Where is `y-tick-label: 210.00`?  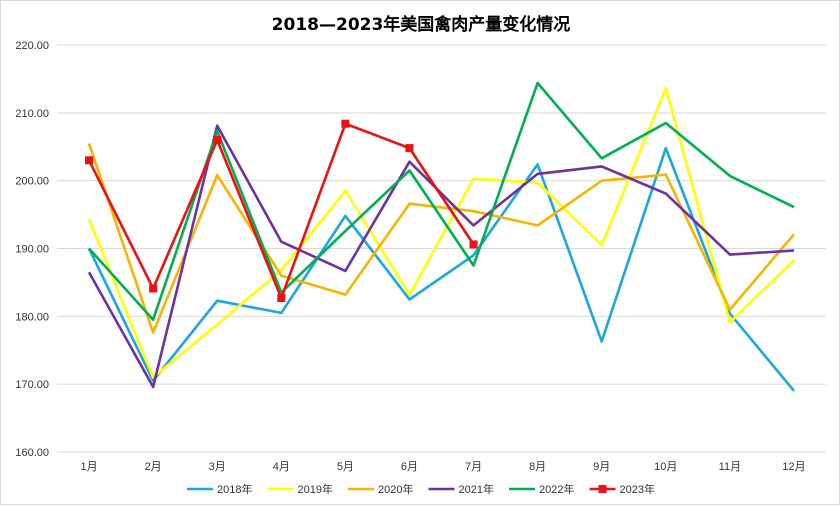
y-tick-label: 210.00 is located at coordinates (32, 114).